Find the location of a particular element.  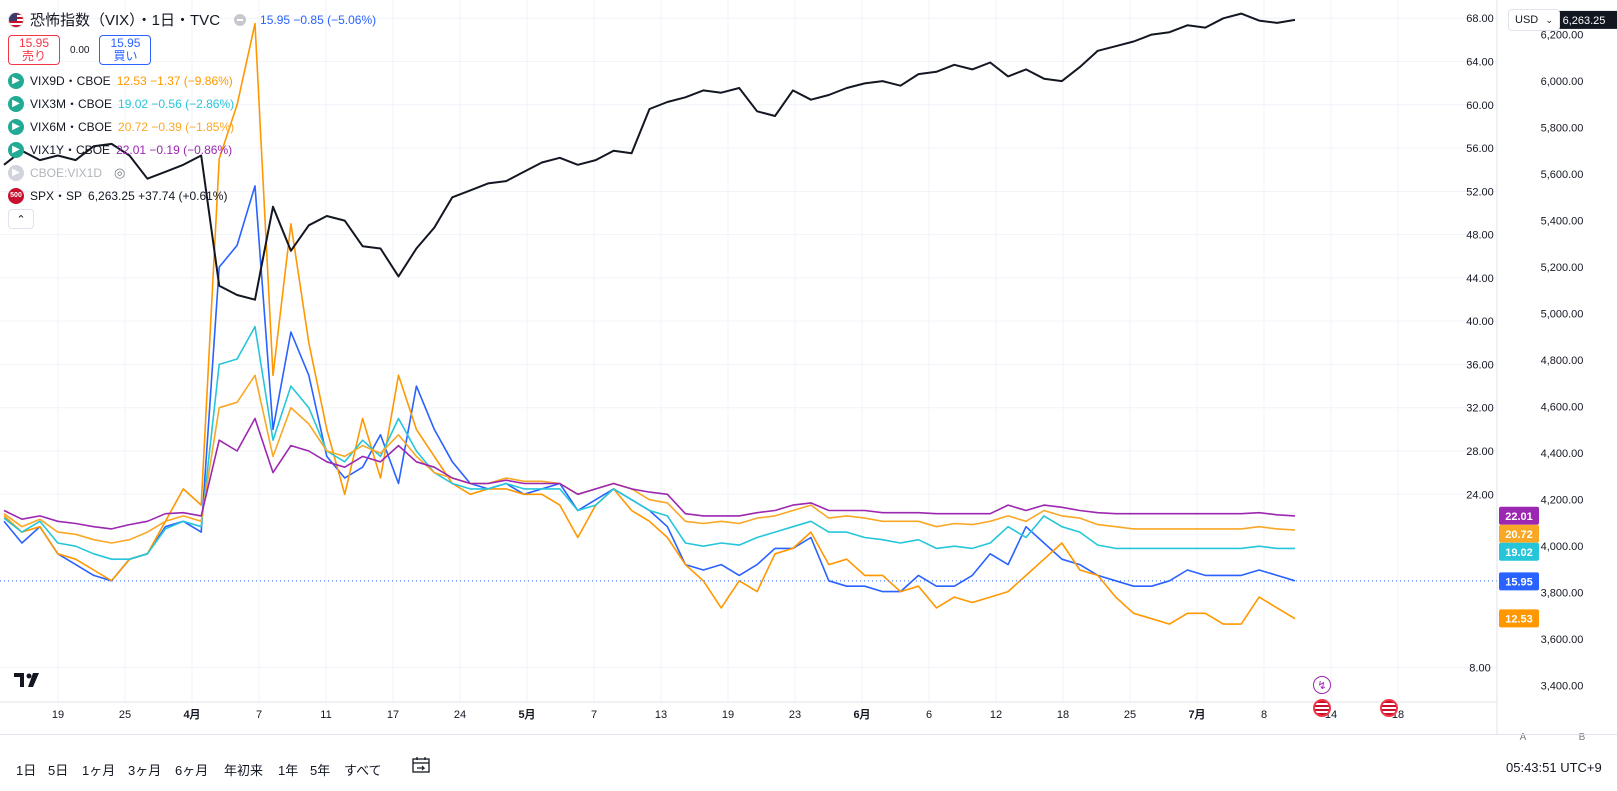

sell-button: 15.95 売り is located at coordinates (34, 50).